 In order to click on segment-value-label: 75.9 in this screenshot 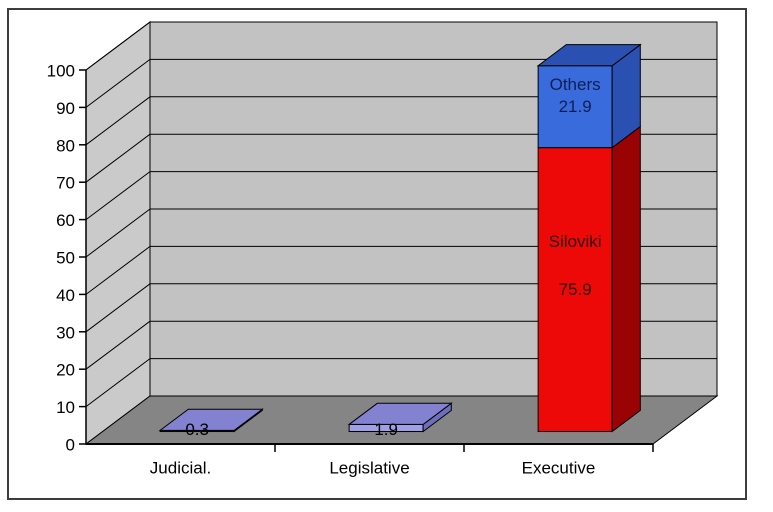, I will do `click(575, 289)`.